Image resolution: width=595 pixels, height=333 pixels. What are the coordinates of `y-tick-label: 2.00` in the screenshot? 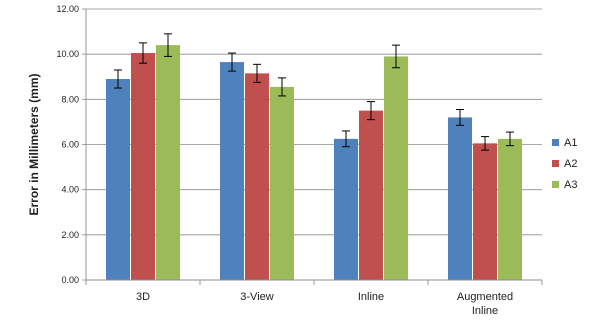 It's located at (70, 235).